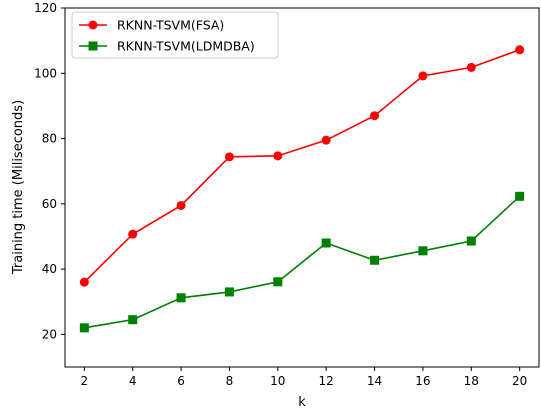 This screenshot has width=541, height=411. Describe the element at coordinates (422, 381) in the screenshot. I see `x-tick-label: 16` at that location.